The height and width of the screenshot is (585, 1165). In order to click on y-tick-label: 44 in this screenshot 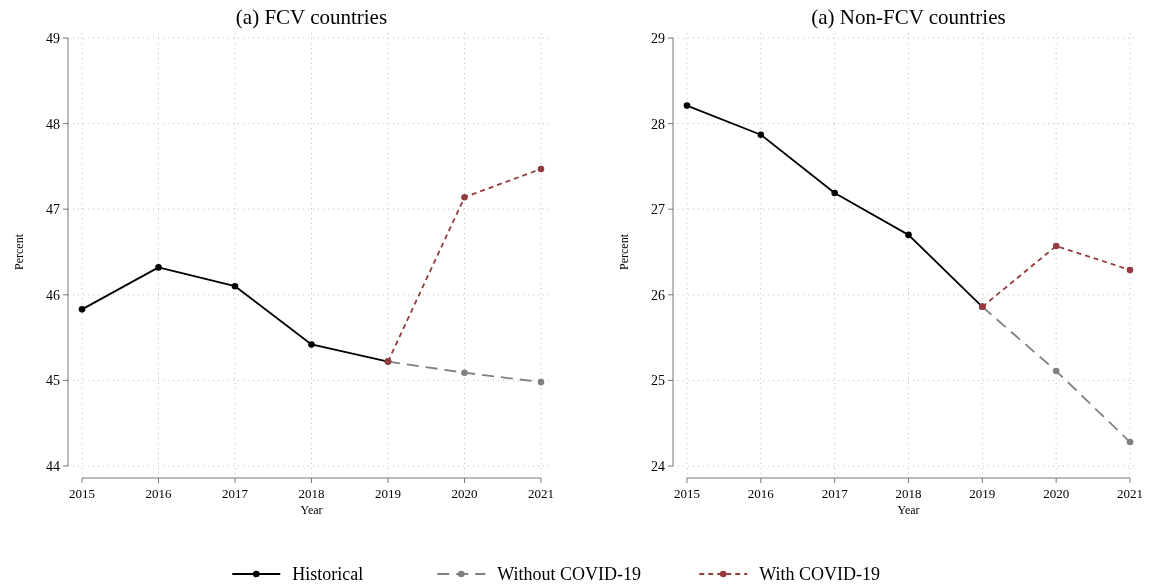, I will do `click(53, 466)`.